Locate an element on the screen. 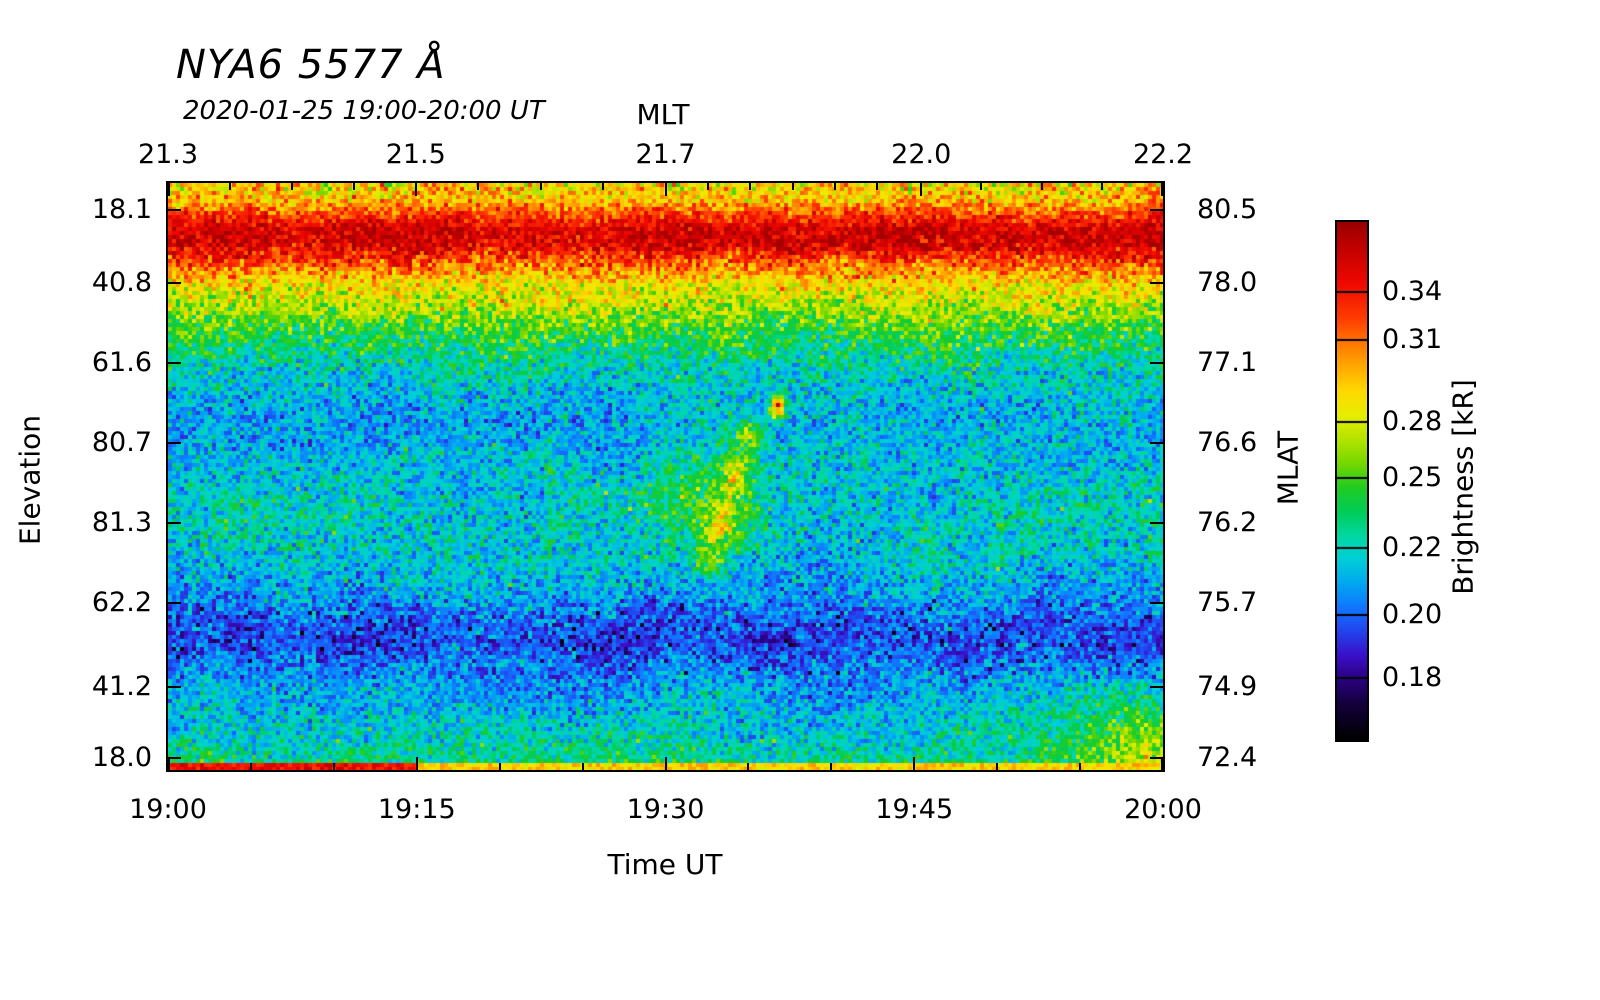 The height and width of the screenshot is (1000, 1600). mlat-tick-label: 78.0 is located at coordinates (1227, 282).